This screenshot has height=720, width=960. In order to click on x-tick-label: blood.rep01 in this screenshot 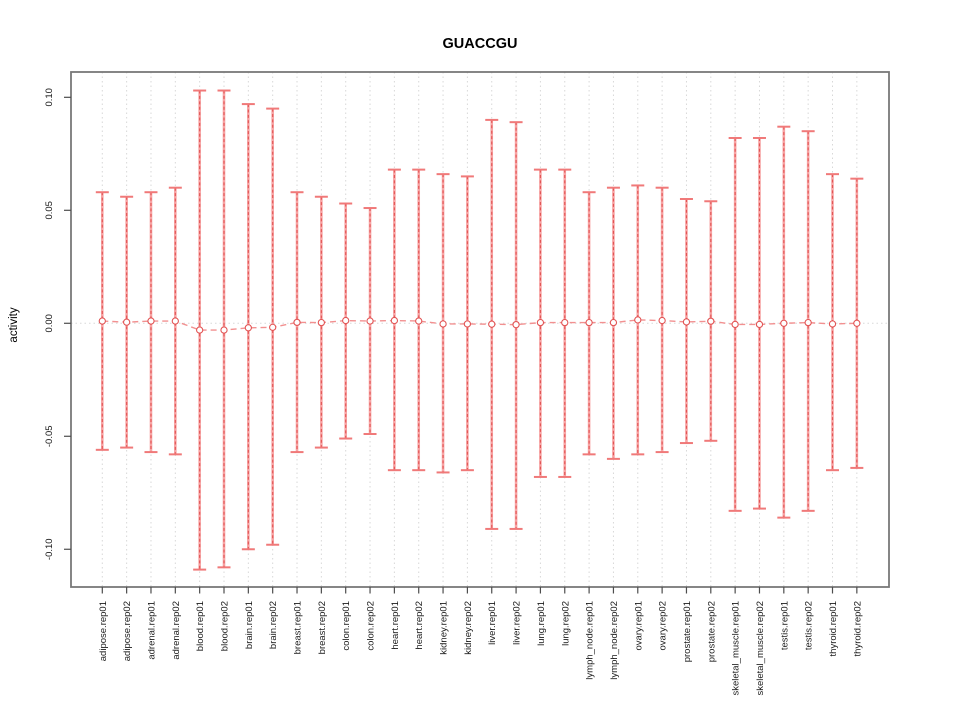, I will do `click(200, 626)`.